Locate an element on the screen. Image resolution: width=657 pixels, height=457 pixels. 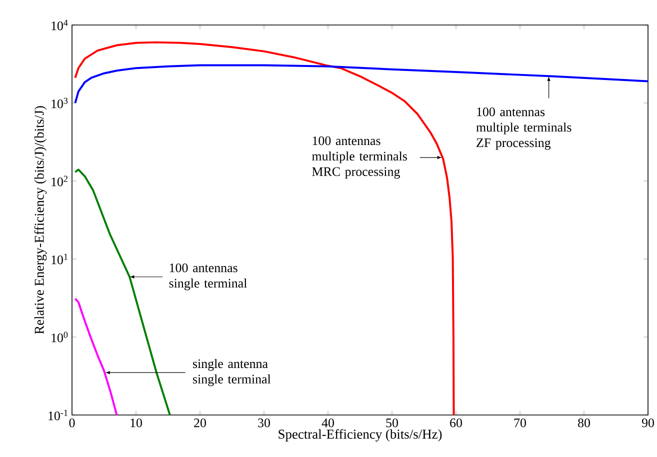
y-tick-label: 10$^{2}$ is located at coordinates (60, 181).